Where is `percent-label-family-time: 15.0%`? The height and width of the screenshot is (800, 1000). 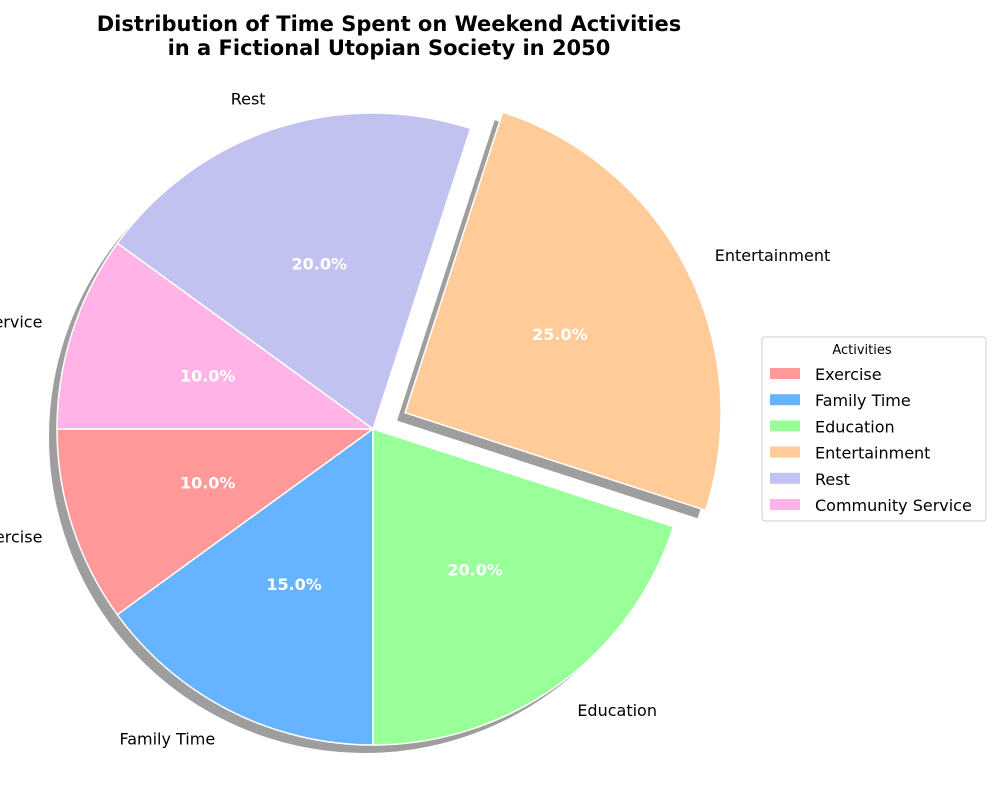 percent-label-family-time: 15.0% is located at coordinates (294, 584).